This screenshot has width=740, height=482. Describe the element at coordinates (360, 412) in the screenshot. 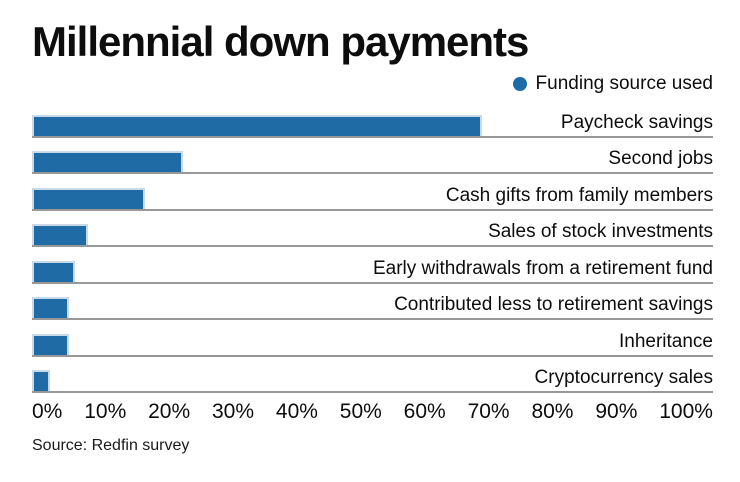

I see `x-axis-tick-label: 50%` at that location.